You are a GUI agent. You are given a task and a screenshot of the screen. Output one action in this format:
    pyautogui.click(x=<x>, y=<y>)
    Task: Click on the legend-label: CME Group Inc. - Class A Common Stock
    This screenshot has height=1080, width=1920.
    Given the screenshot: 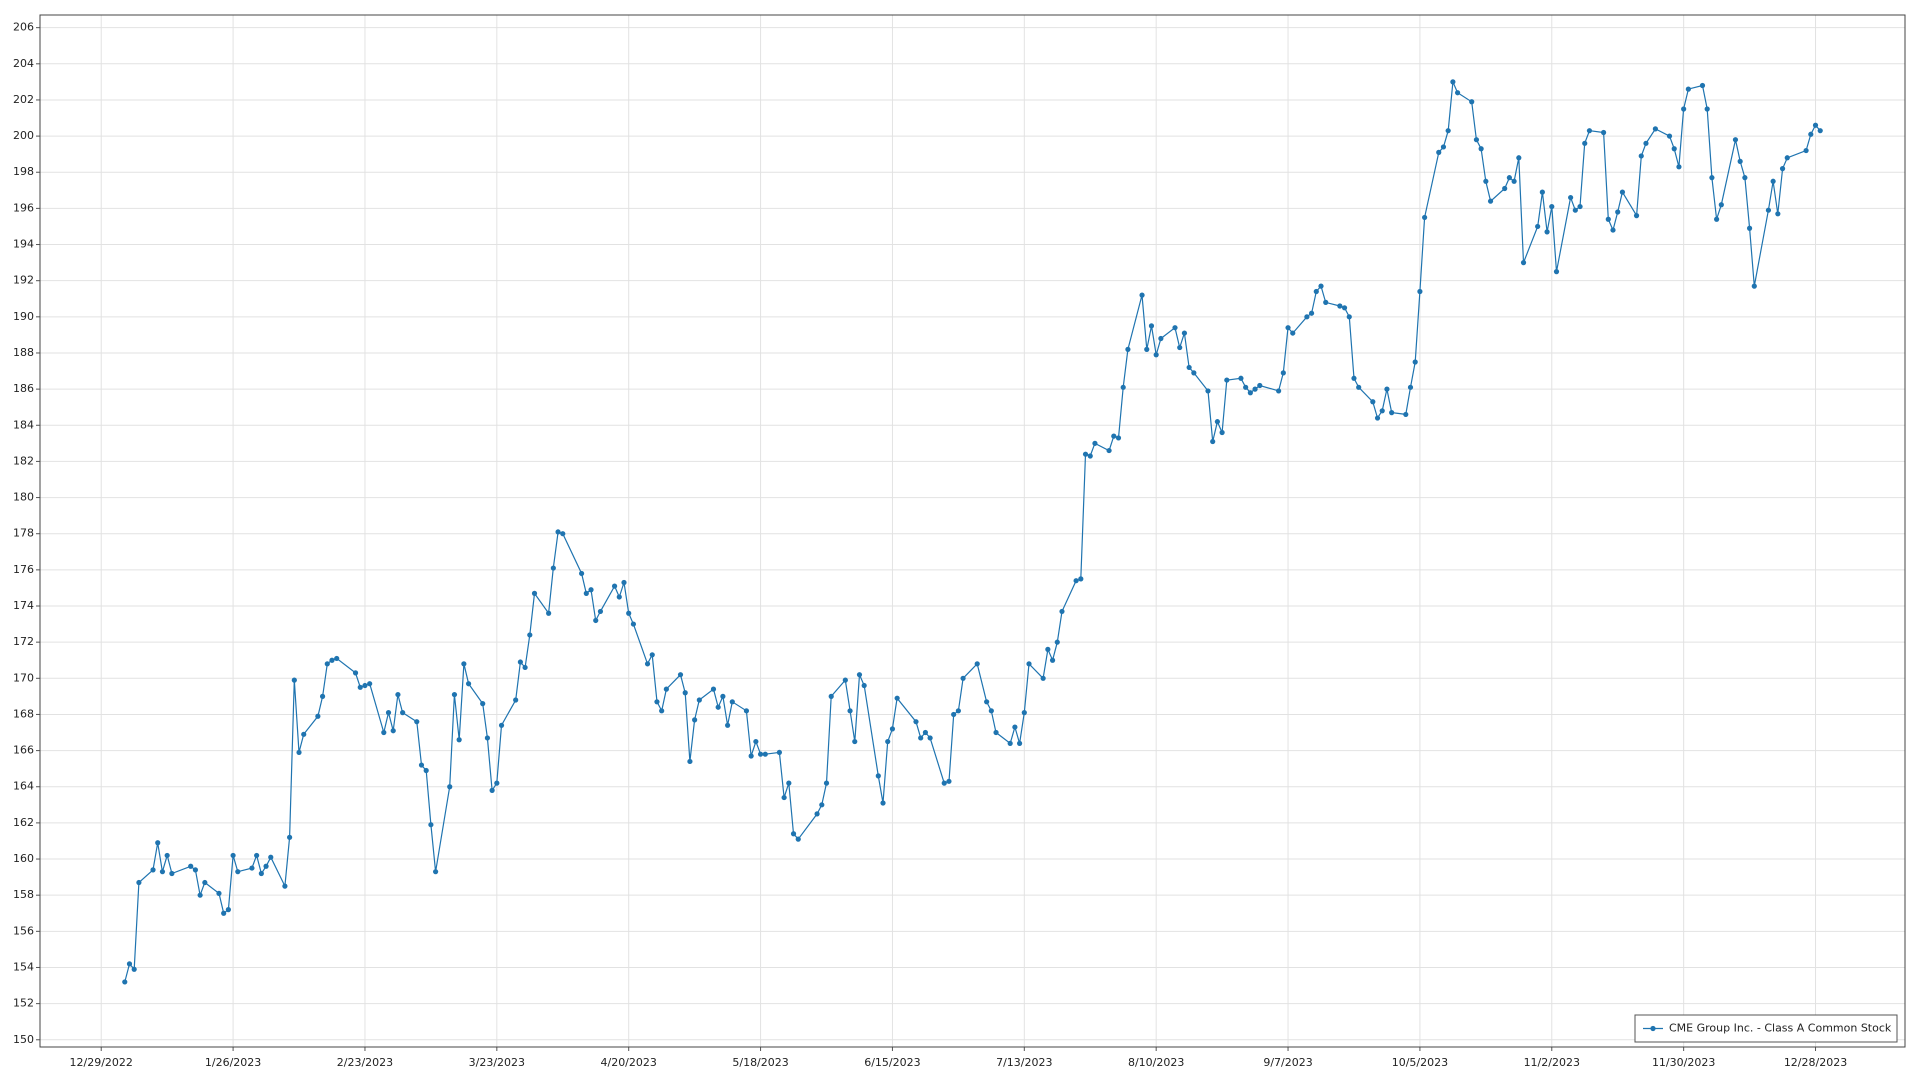 What is the action you would take?
    pyautogui.click(x=1780, y=1028)
    